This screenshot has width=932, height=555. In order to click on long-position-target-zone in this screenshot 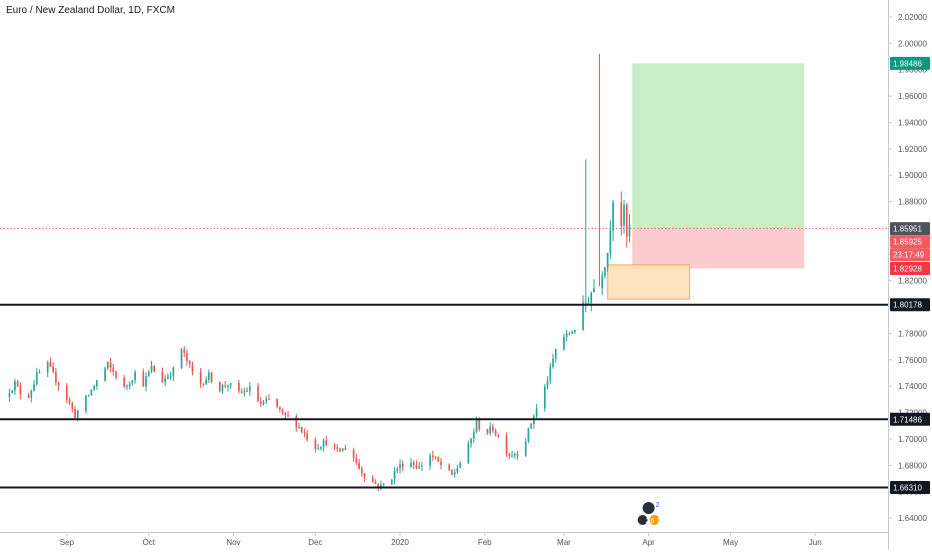, I will do `click(718, 146)`.